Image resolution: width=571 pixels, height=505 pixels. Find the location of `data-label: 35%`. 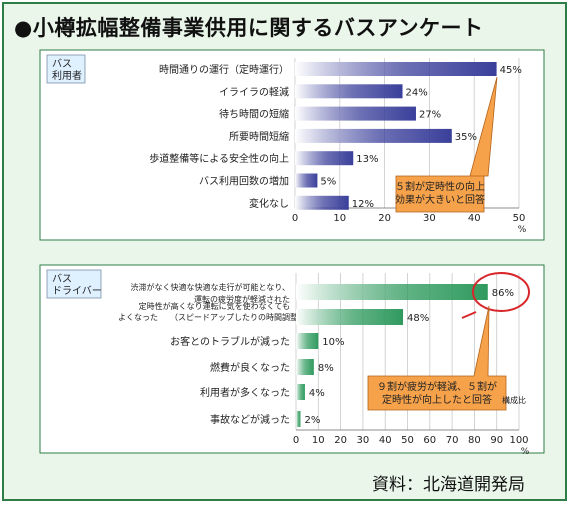

data-label: 35% is located at coordinates (466, 137).